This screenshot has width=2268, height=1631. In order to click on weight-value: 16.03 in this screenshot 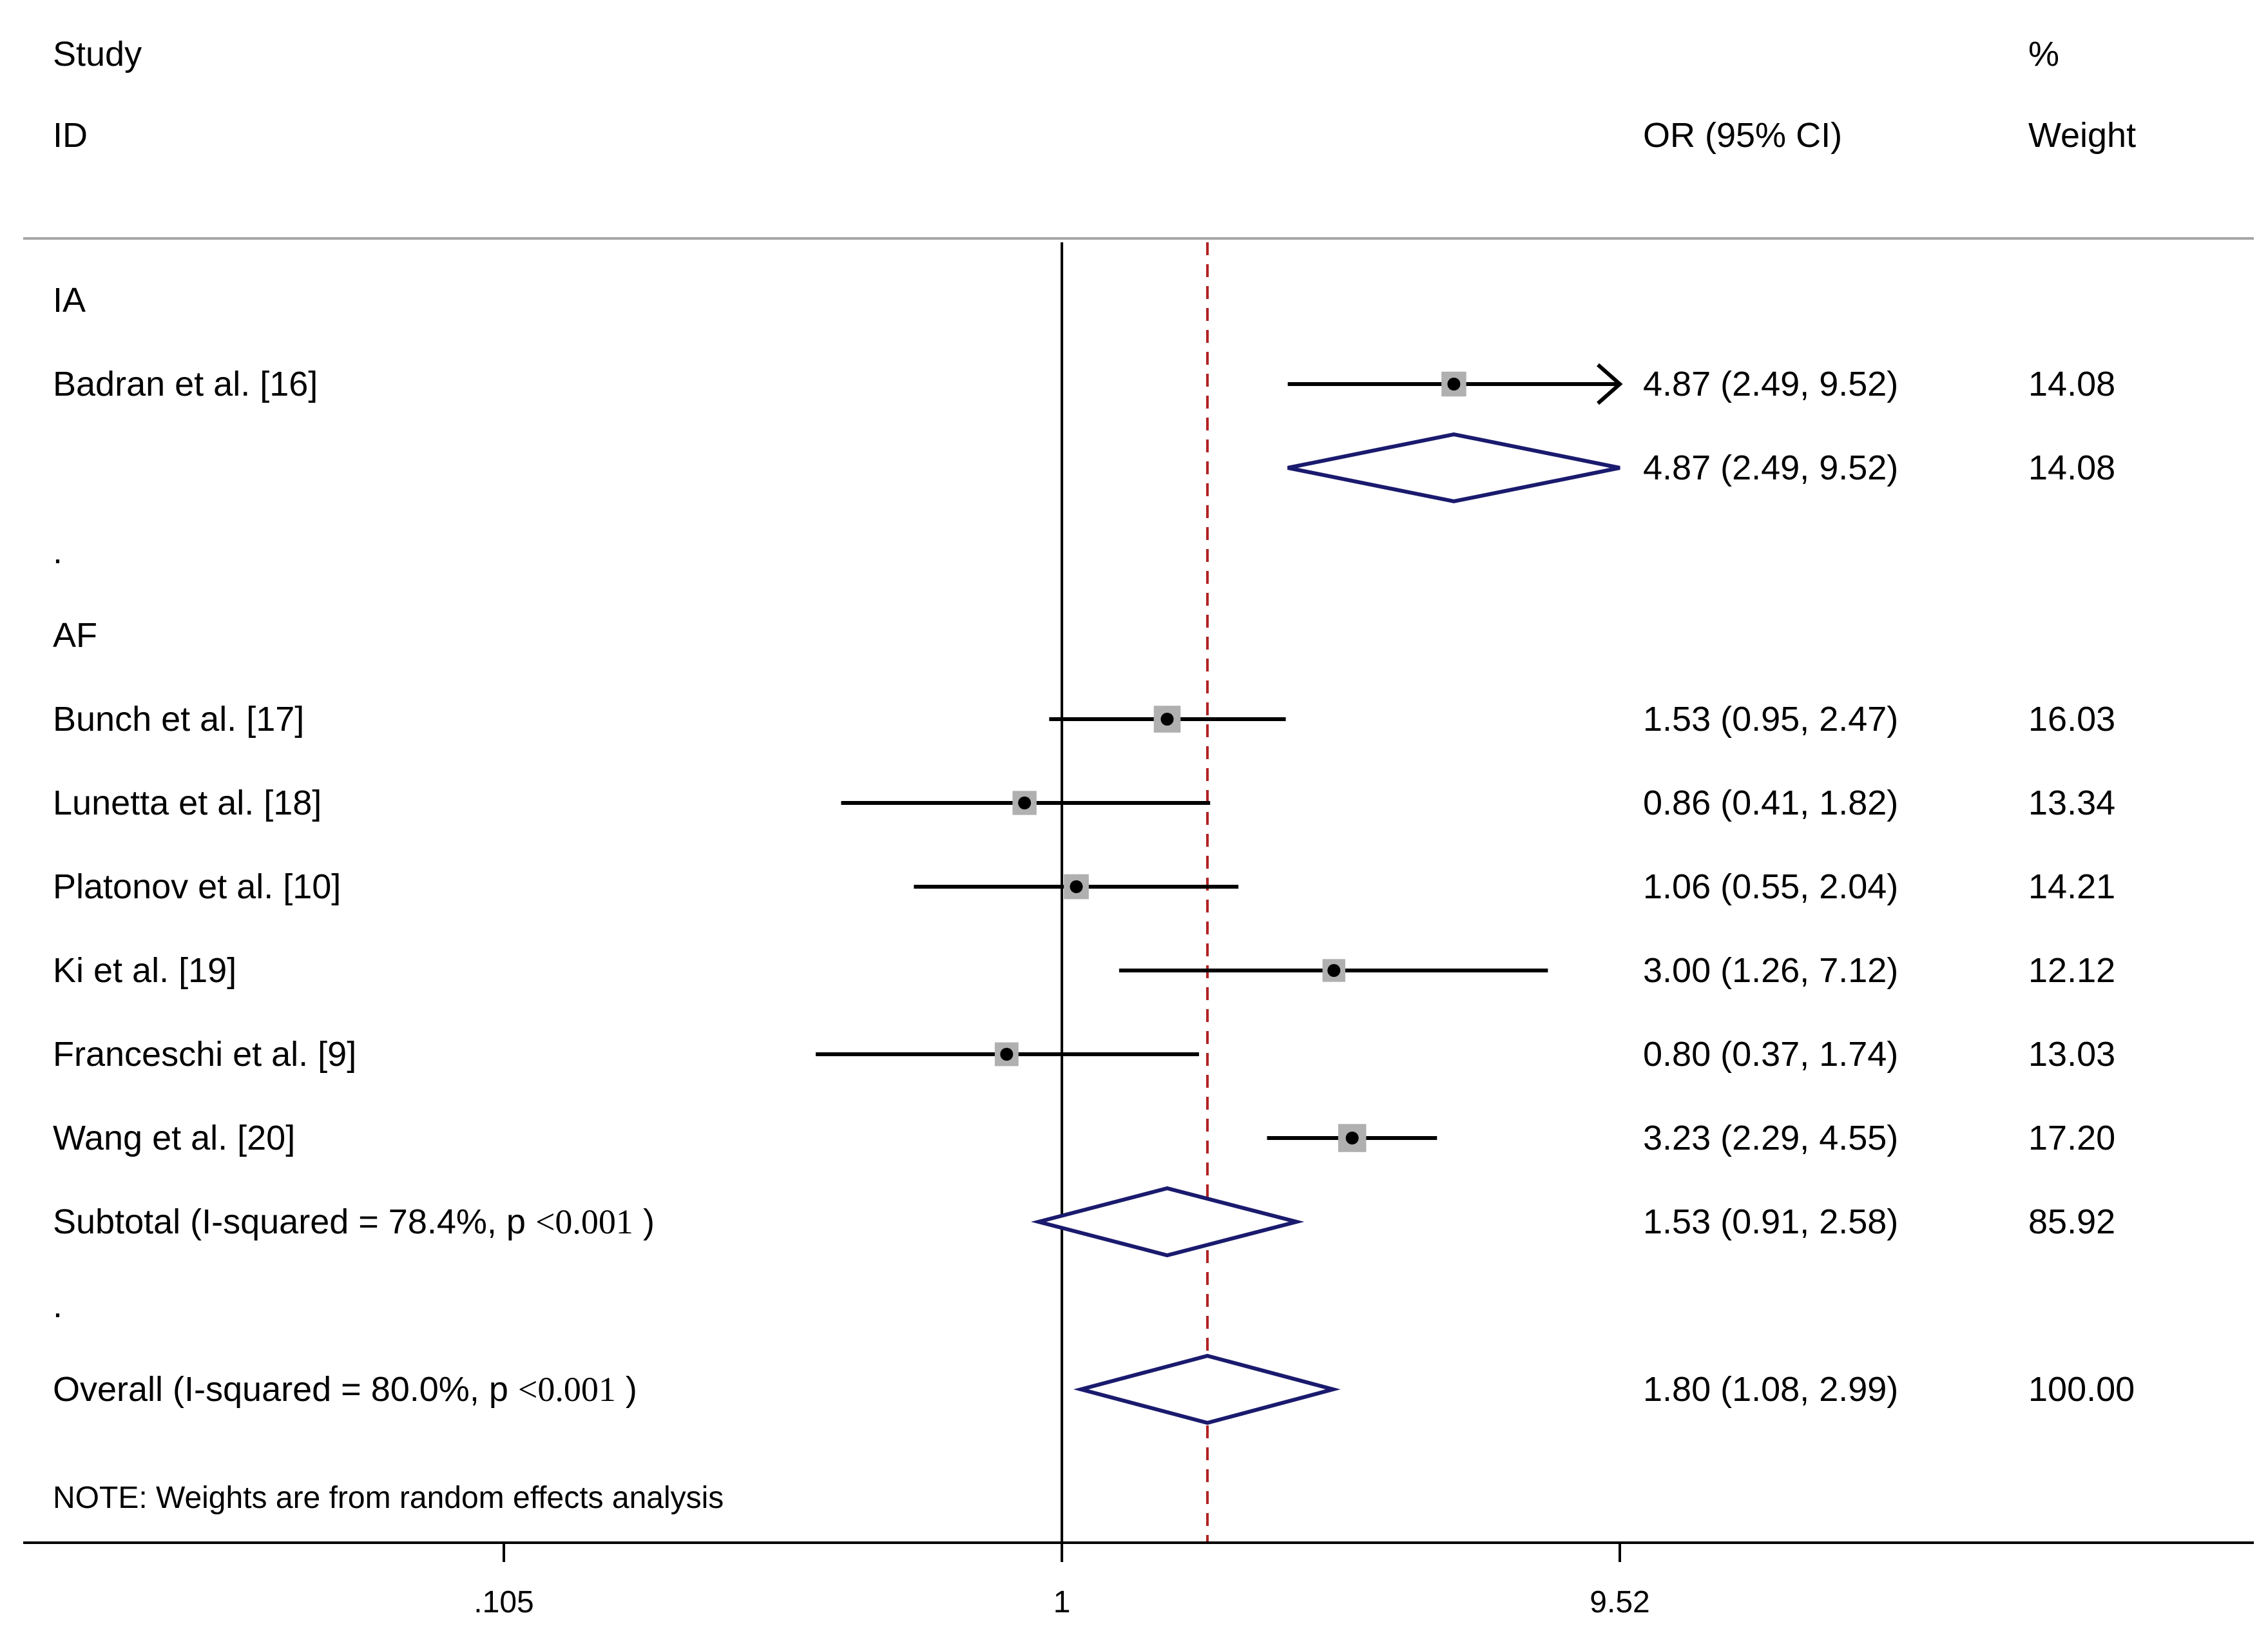, I will do `click(2071, 719)`.